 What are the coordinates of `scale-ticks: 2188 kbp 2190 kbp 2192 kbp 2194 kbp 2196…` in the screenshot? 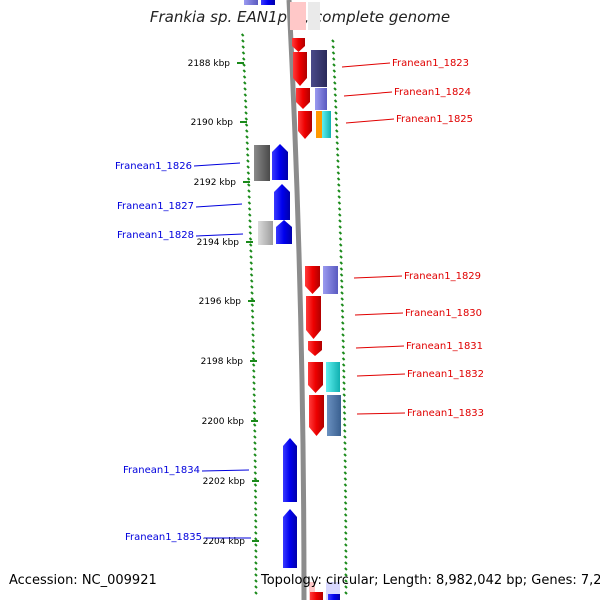 It's located at (217, 303).